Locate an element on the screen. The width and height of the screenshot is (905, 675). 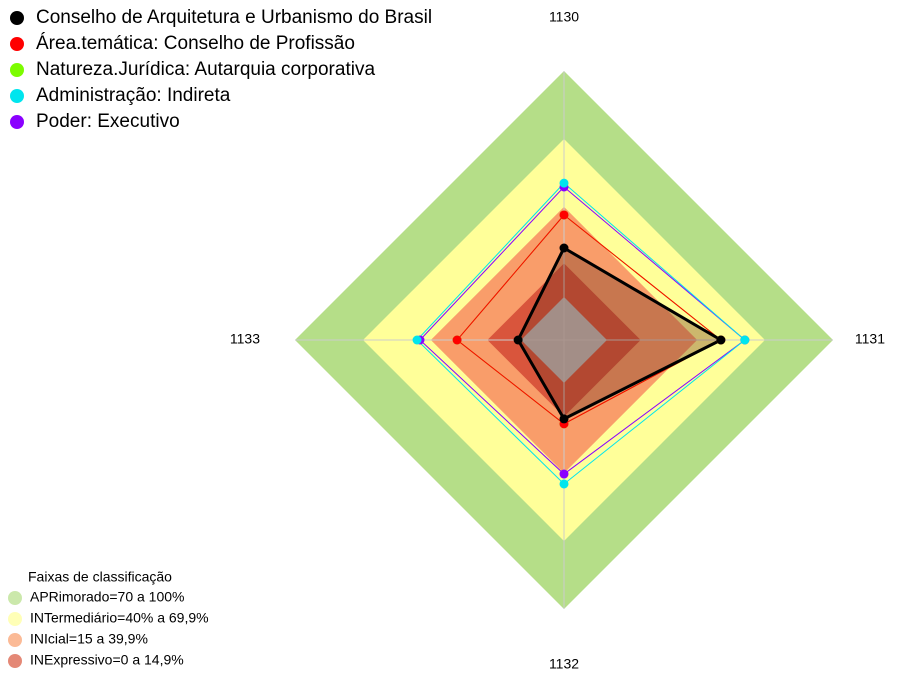
band-legend-label: INIcial=15 a 39,9% is located at coordinates (89, 639).